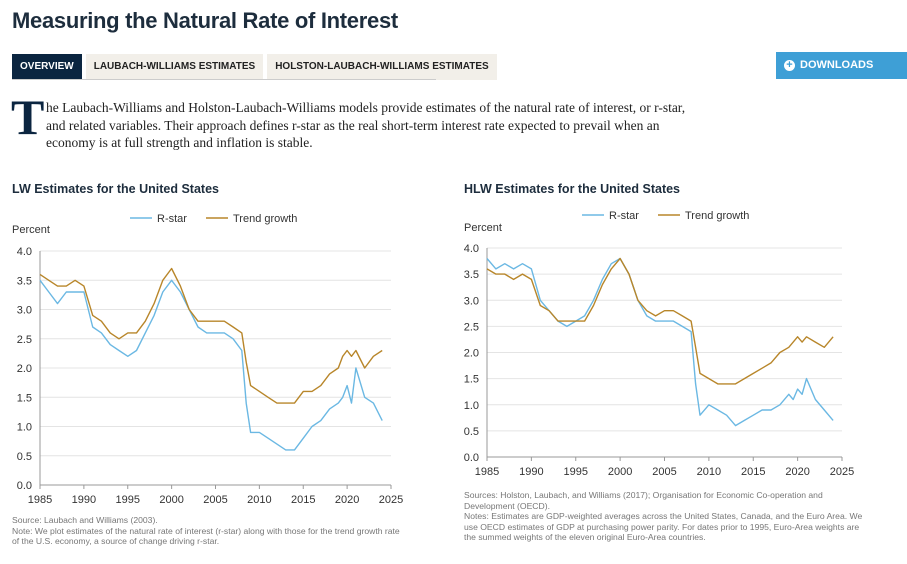 The width and height of the screenshot is (907, 564). What do you see at coordinates (837, 65) in the screenshot?
I see `downloads-label: DOWNLOADS` at bounding box center [837, 65].